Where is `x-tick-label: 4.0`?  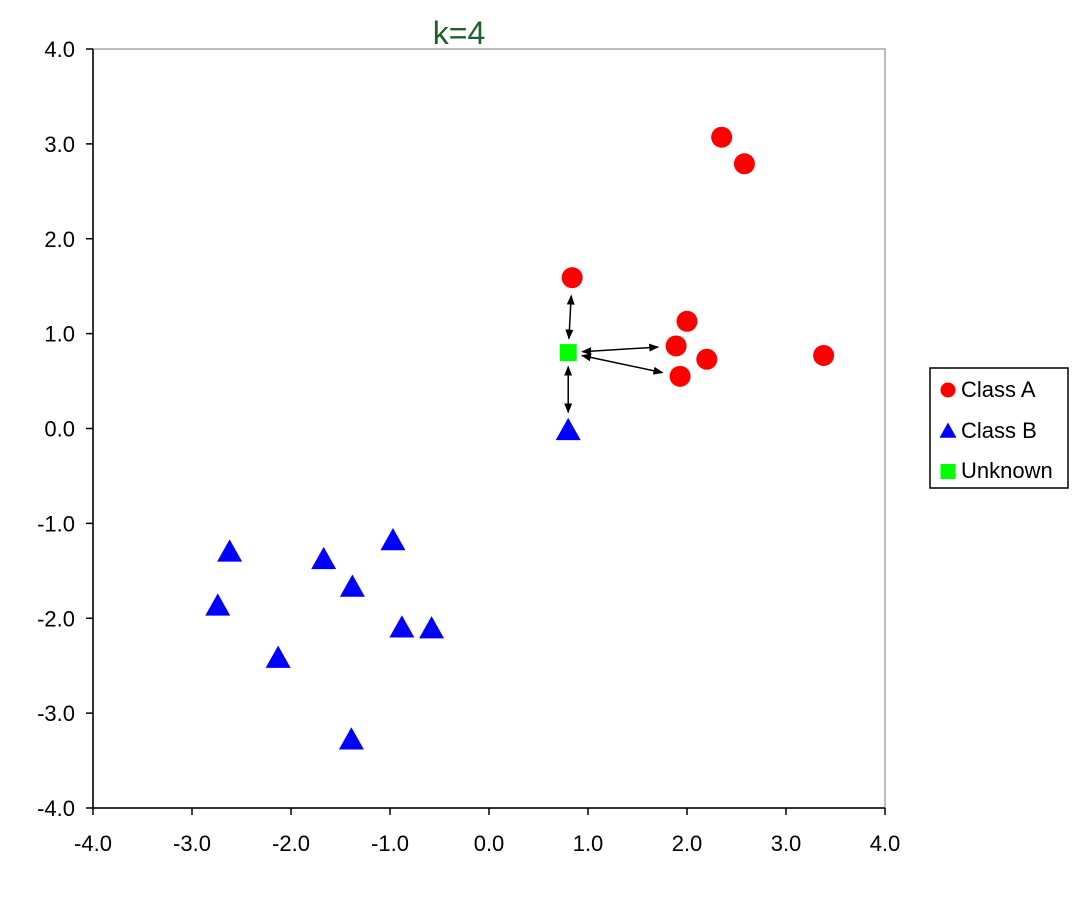 x-tick-label: 4.0 is located at coordinates (885, 843).